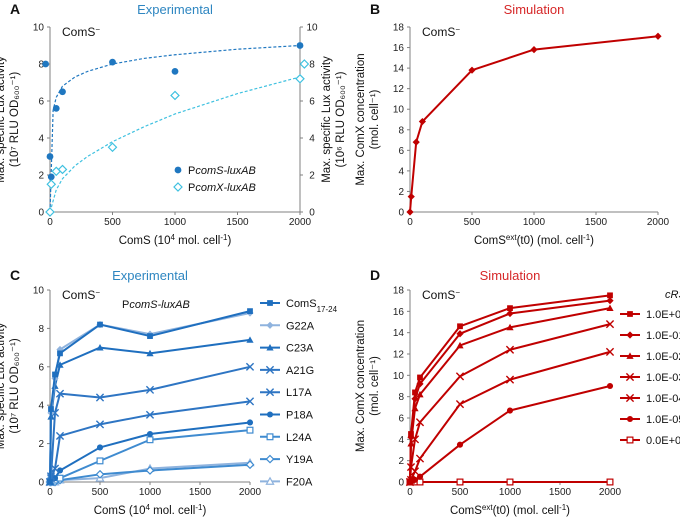 The image size is (680, 520). What do you see at coordinates (399, 28) in the screenshot?
I see `y-tick-label: 18` at bounding box center [399, 28].